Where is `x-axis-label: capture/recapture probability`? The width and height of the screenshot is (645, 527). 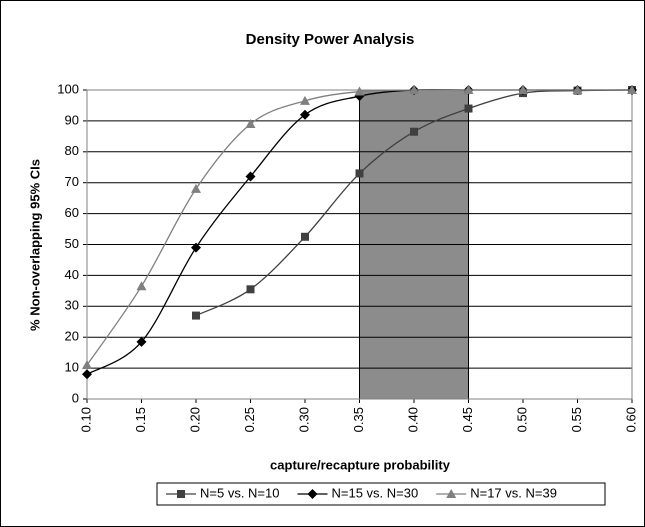
x-axis-label: capture/recapture probability is located at coordinates (360, 464).